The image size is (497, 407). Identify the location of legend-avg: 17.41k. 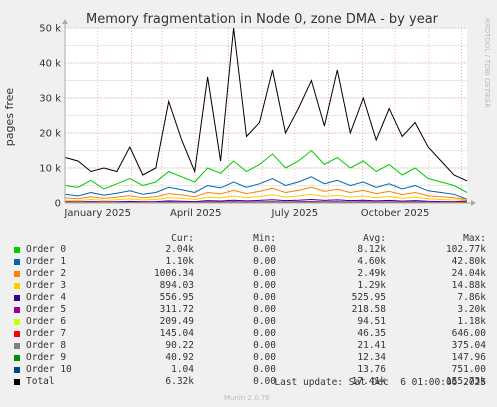
(368, 381).